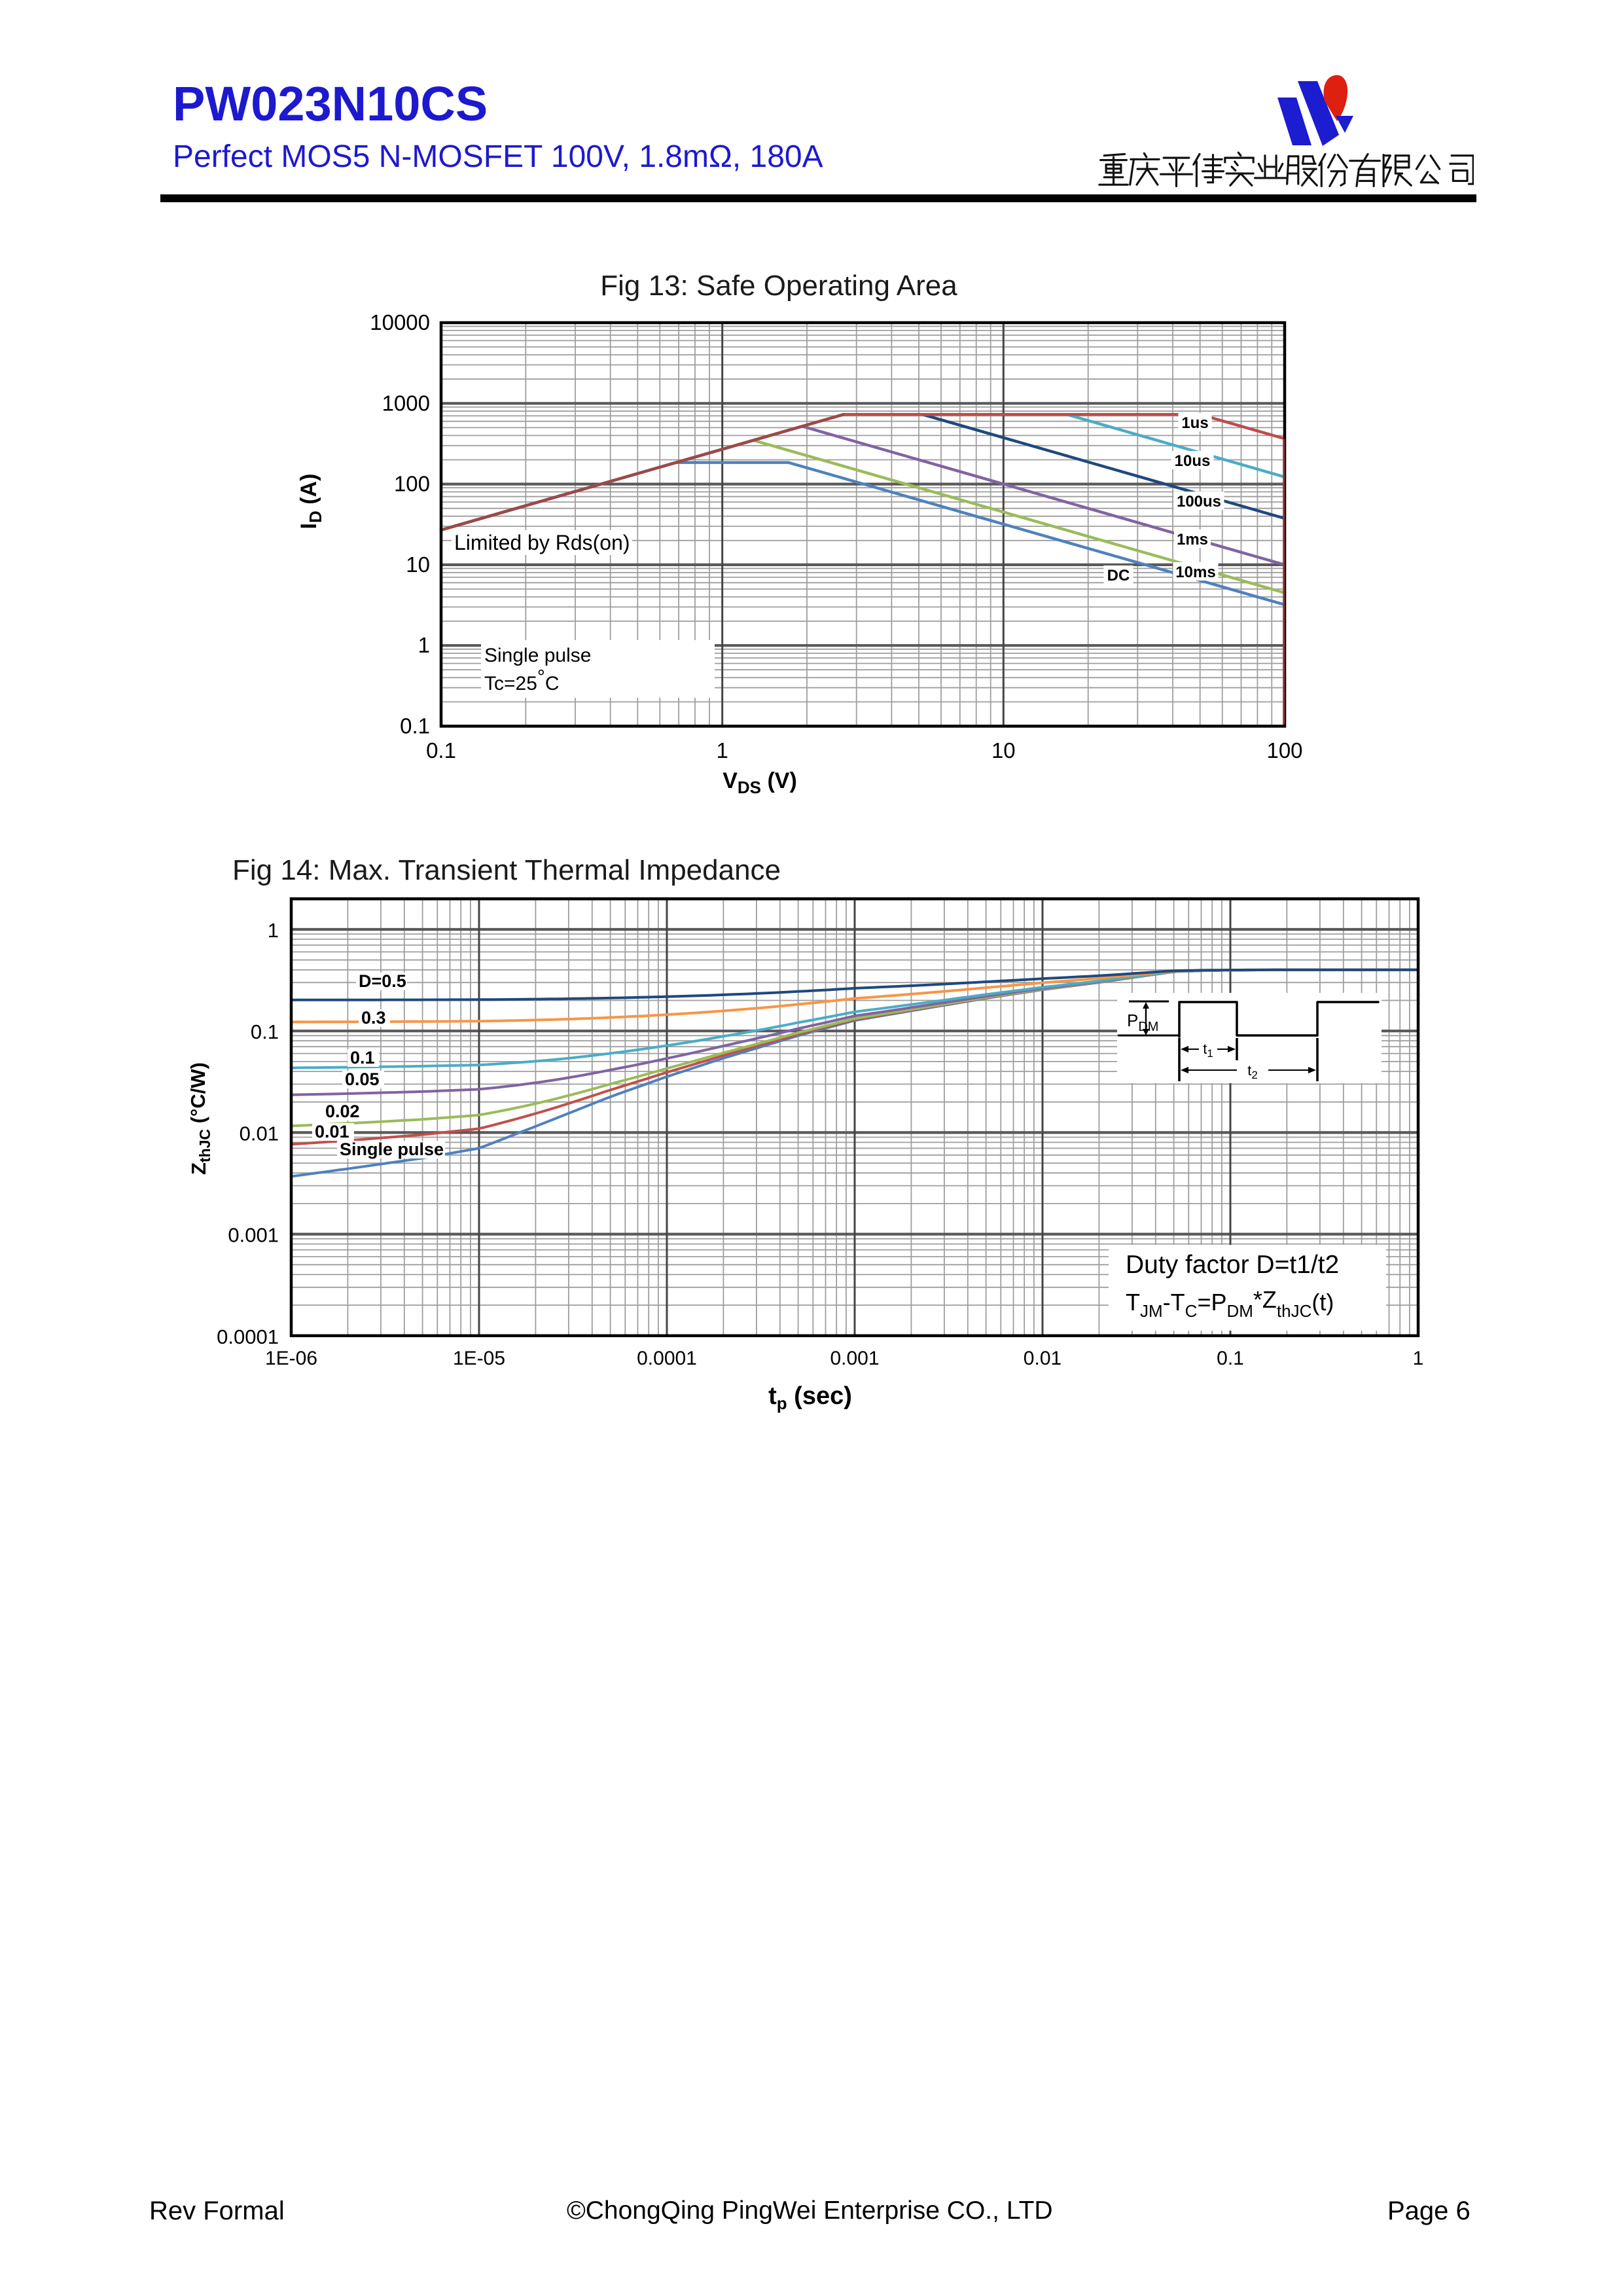  What do you see at coordinates (810, 1397) in the screenshot?
I see `svg-text: tp (sec)` at bounding box center [810, 1397].